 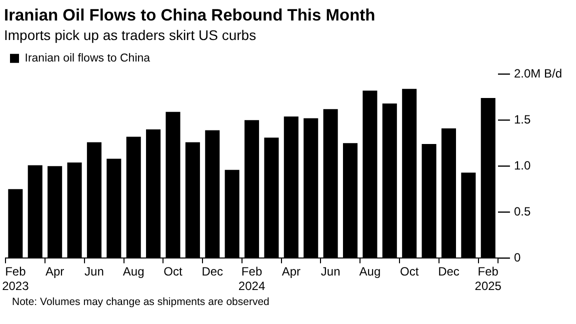 What do you see at coordinates (252, 279) in the screenshot?
I see `x-tick-label: Feb 2024` at bounding box center [252, 279].